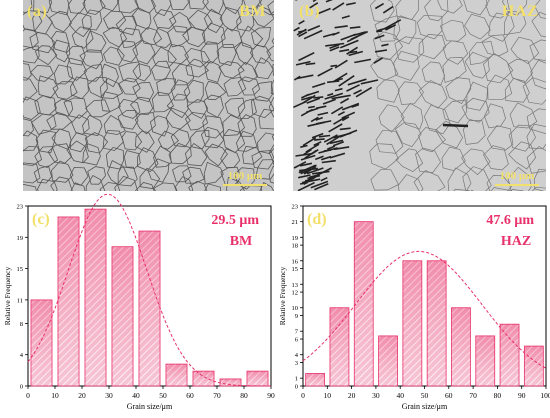 This screenshot has width=550, height=418. Describe the element at coordinates (20, 300) in the screenshot. I see `y-tick-label: 11` at that location.